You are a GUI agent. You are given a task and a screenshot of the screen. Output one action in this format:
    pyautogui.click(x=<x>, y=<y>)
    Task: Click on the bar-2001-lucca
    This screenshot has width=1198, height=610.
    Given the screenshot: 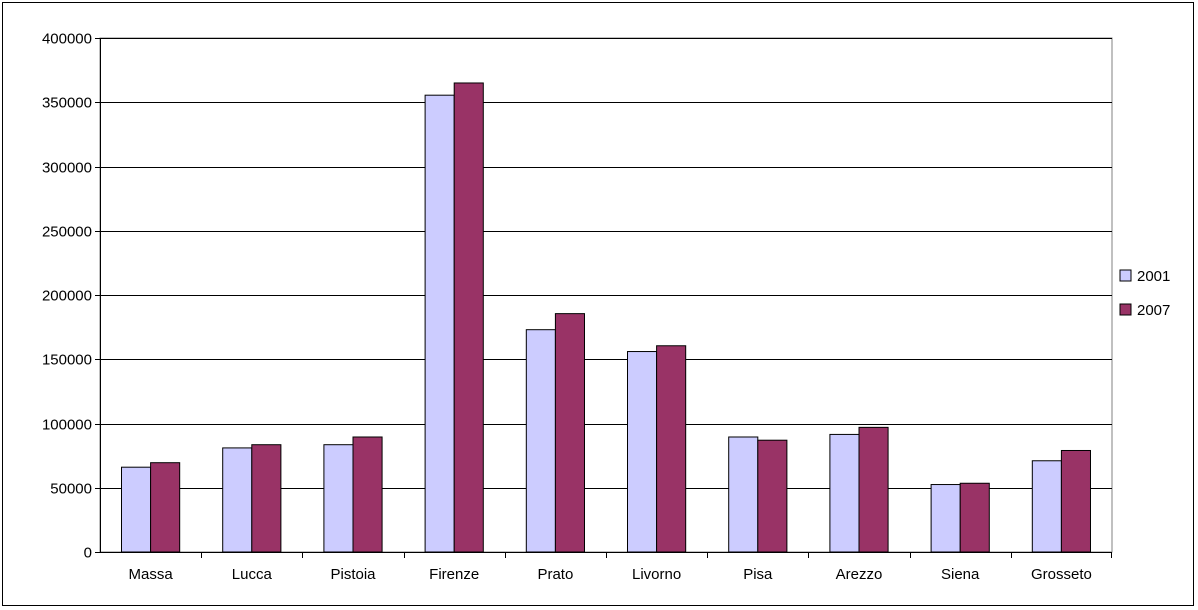 What is the action you would take?
    pyautogui.click(x=237, y=500)
    